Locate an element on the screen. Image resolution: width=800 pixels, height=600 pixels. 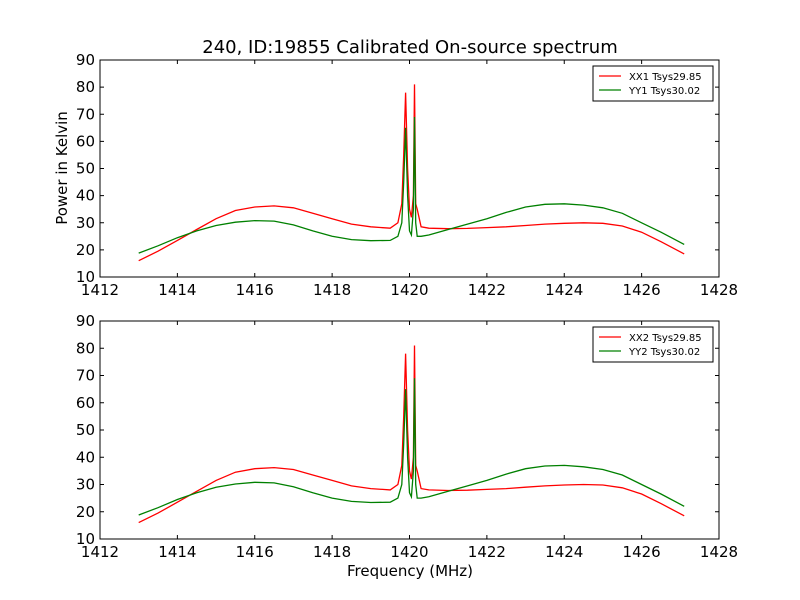
top-y-tick-label: 90 is located at coordinates (85, 60).